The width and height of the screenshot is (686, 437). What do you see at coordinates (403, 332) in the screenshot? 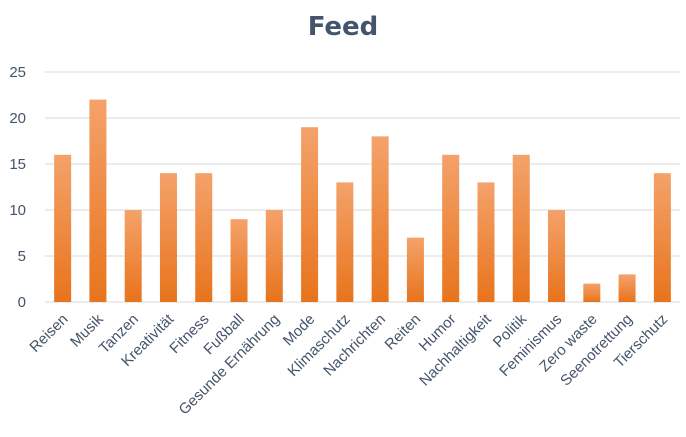
I see `x-tick-label: Reiten` at bounding box center [403, 332].